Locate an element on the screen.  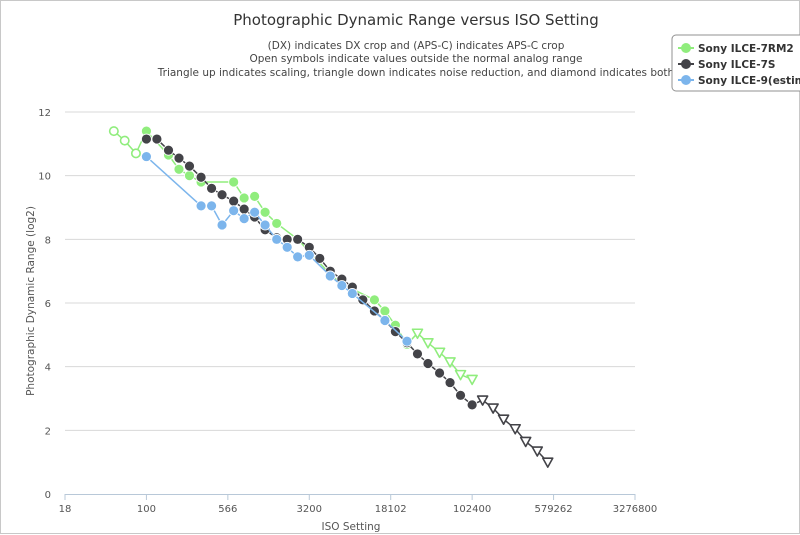
x-axis-label: ISO Setting is located at coordinates (351, 527).